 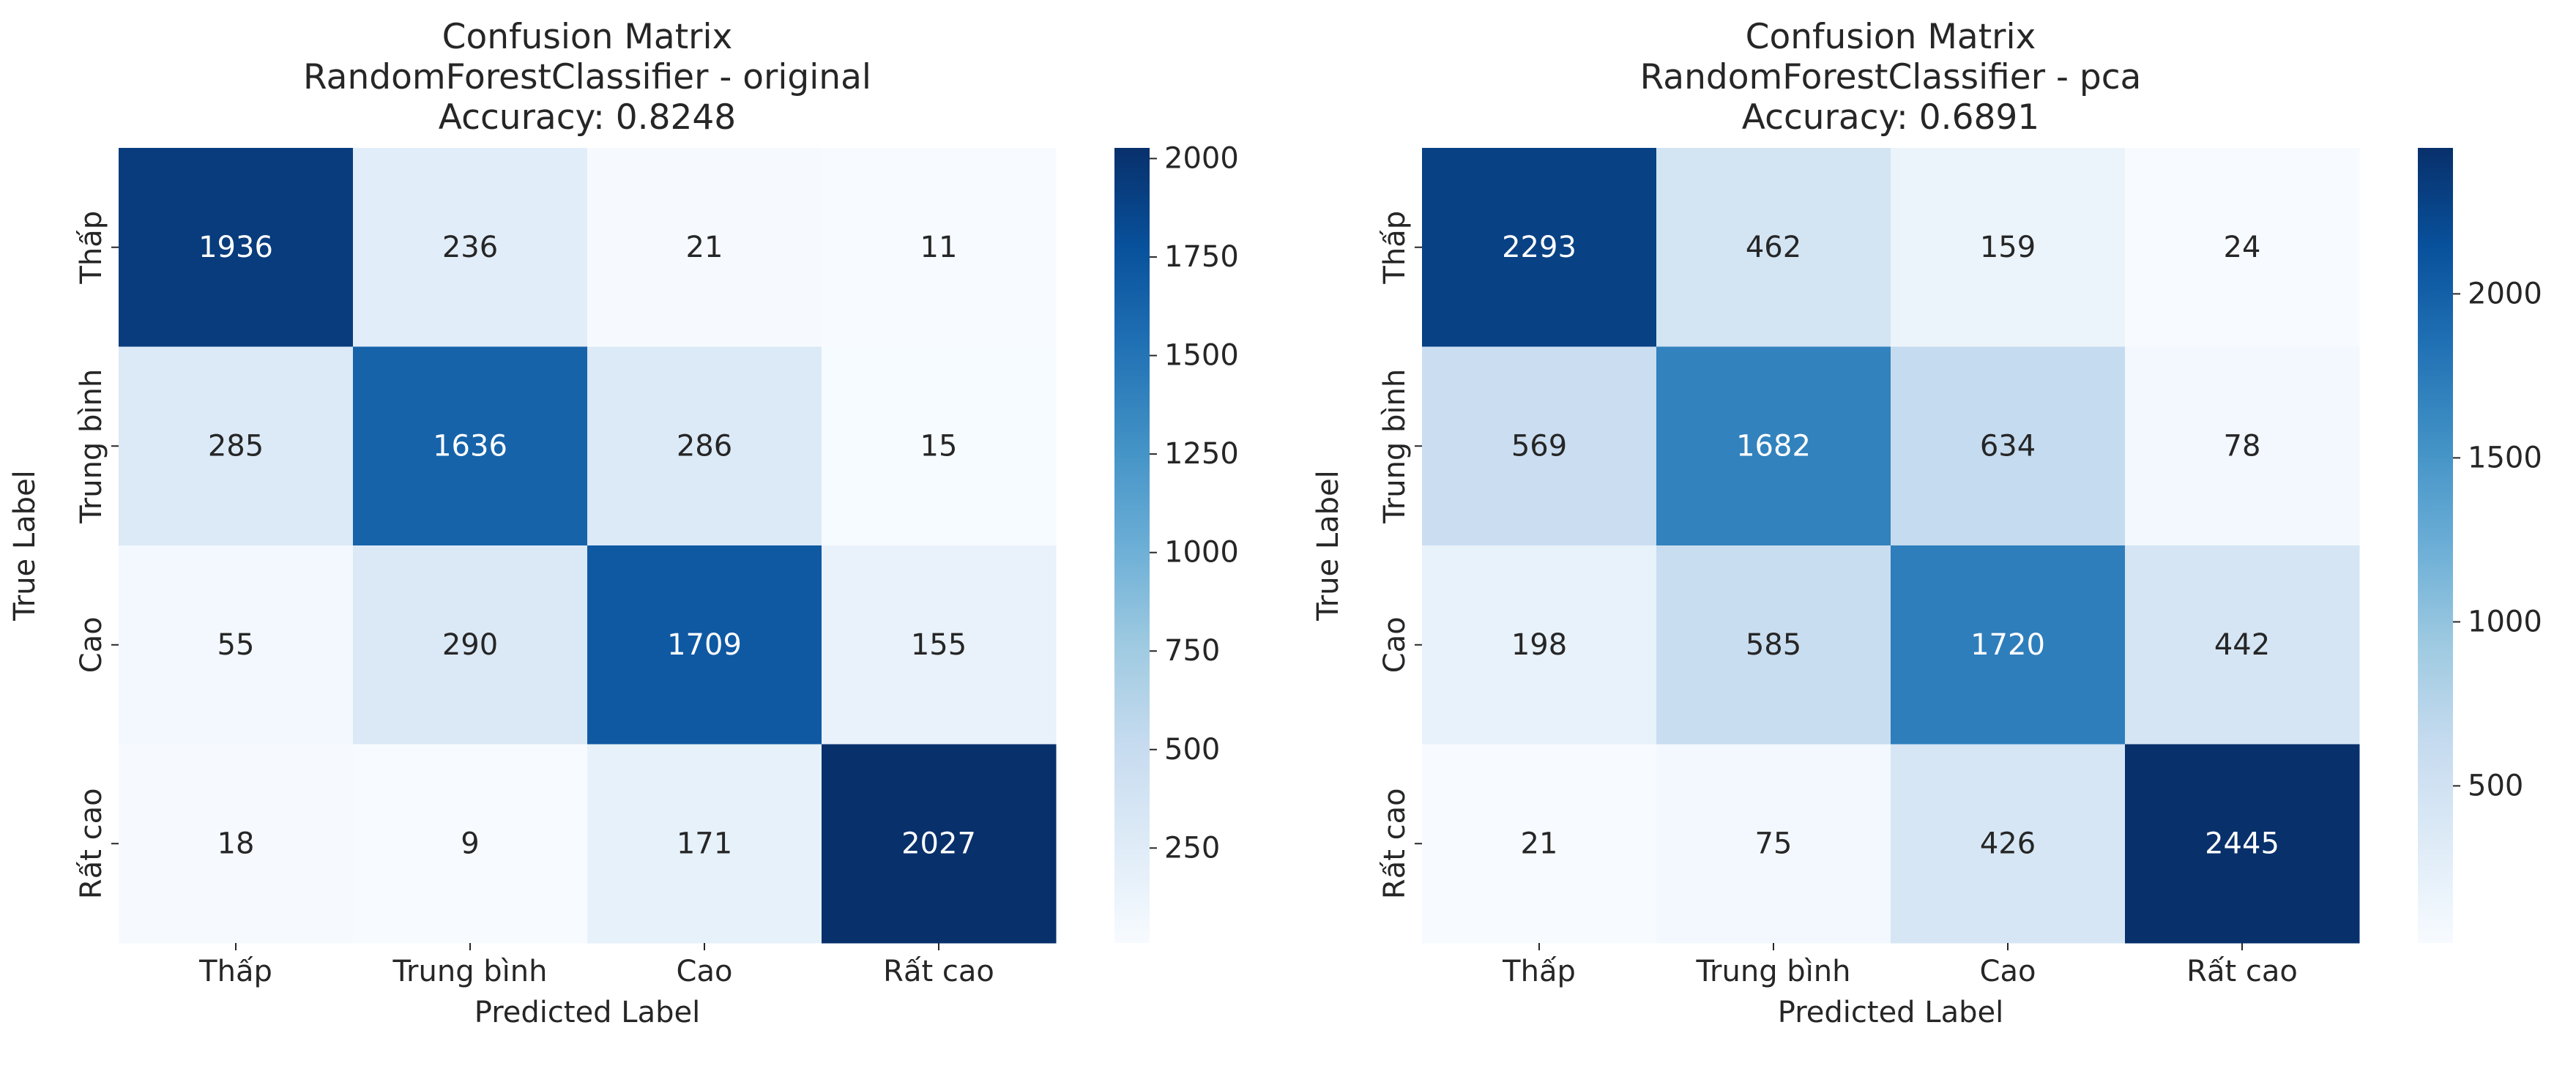 I want to click on chart0-cell-label-r0-c1: 236, so click(x=470, y=247).